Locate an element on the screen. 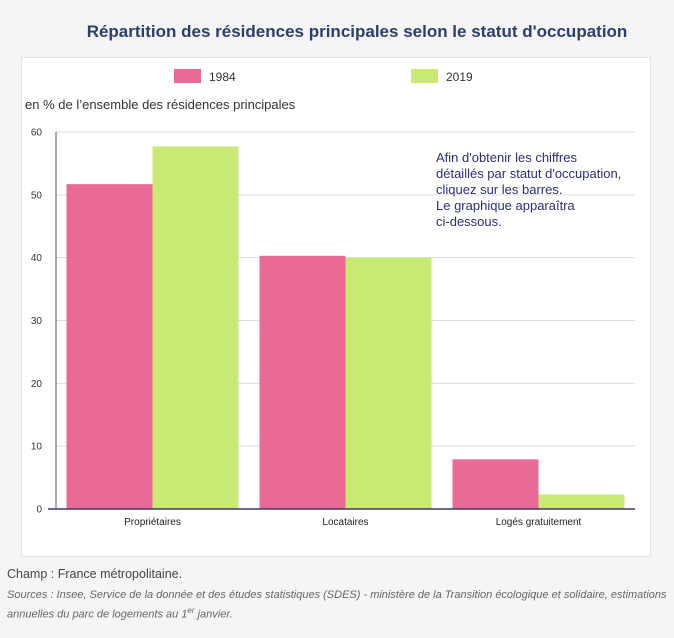  note-line: Le graphique apparaîtra is located at coordinates (505, 205).